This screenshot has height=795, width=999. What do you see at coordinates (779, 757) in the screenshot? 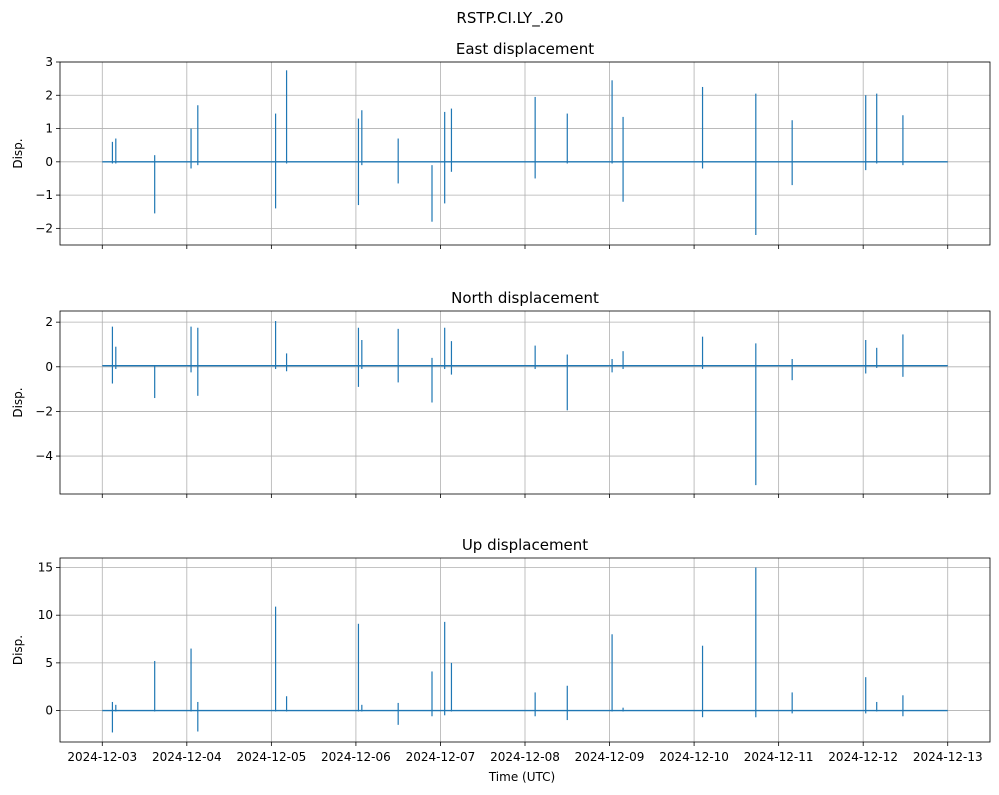
I see `x-tick-label: 2024-12-11` at bounding box center [779, 757].